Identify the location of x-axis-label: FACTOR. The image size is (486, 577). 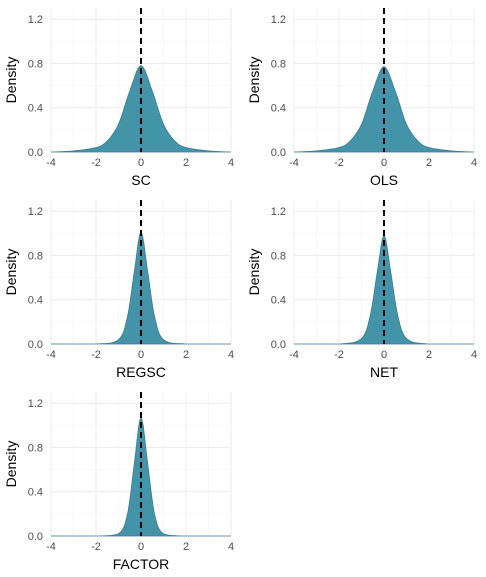
(141, 564).